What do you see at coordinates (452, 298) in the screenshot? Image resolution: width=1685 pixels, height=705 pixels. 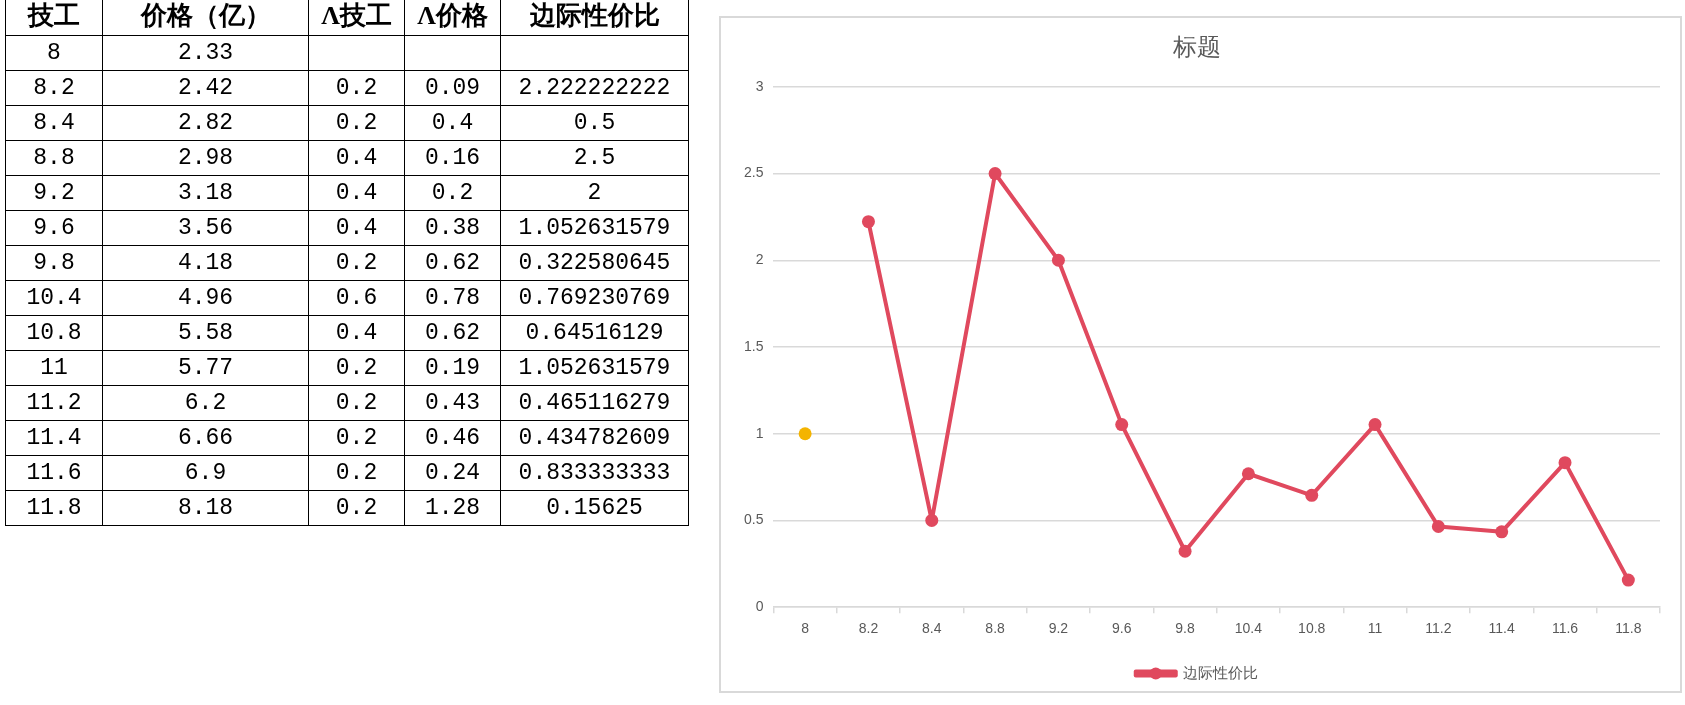 I see `data-label: 0.78` at bounding box center [452, 298].